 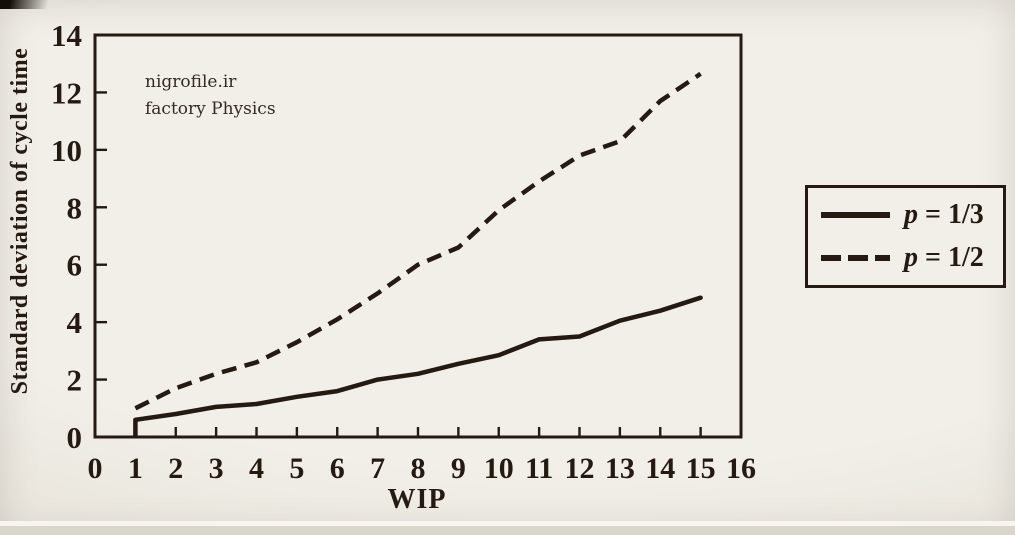 I want to click on x-tick-label: 11, so click(x=539, y=468).